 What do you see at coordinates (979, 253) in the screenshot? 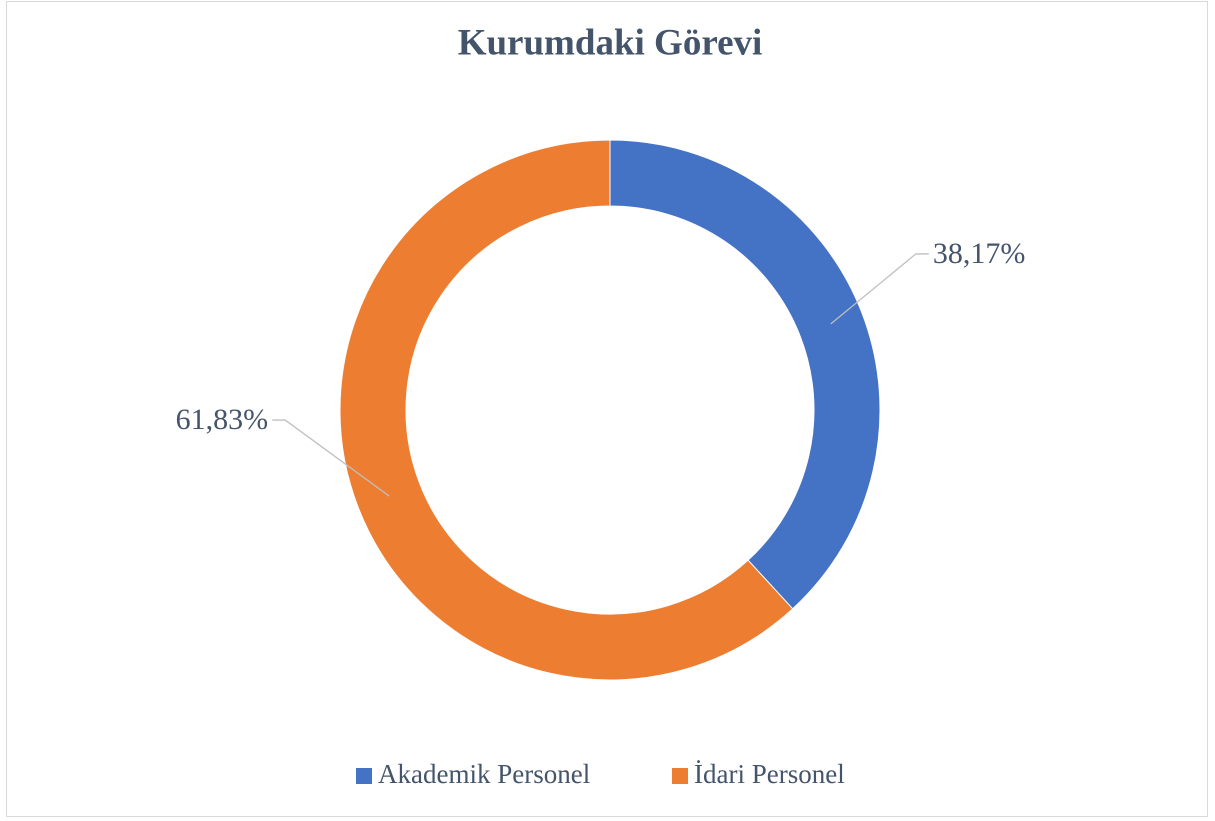
I see `data-label: 38,17%` at bounding box center [979, 253].